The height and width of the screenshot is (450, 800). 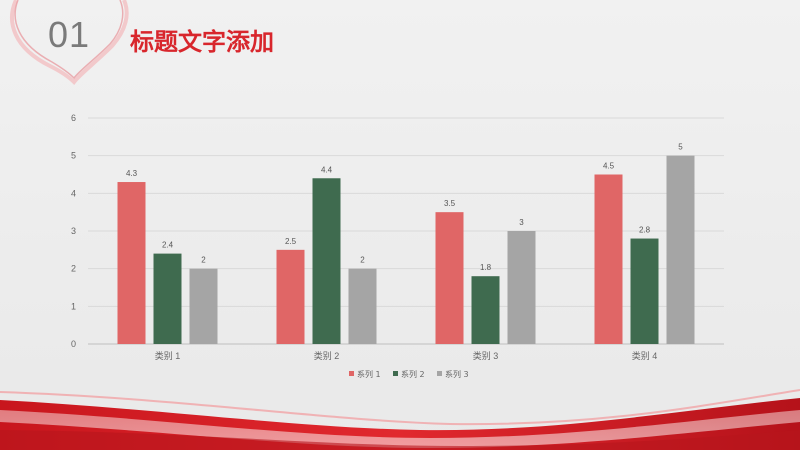 What do you see at coordinates (680, 147) in the screenshot?
I see `data-label: 5` at bounding box center [680, 147].